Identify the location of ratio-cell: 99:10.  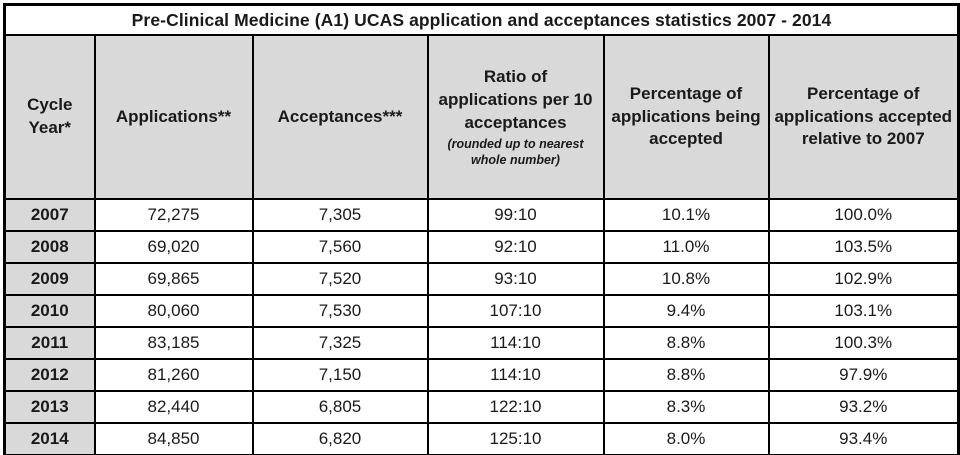
(515, 215).